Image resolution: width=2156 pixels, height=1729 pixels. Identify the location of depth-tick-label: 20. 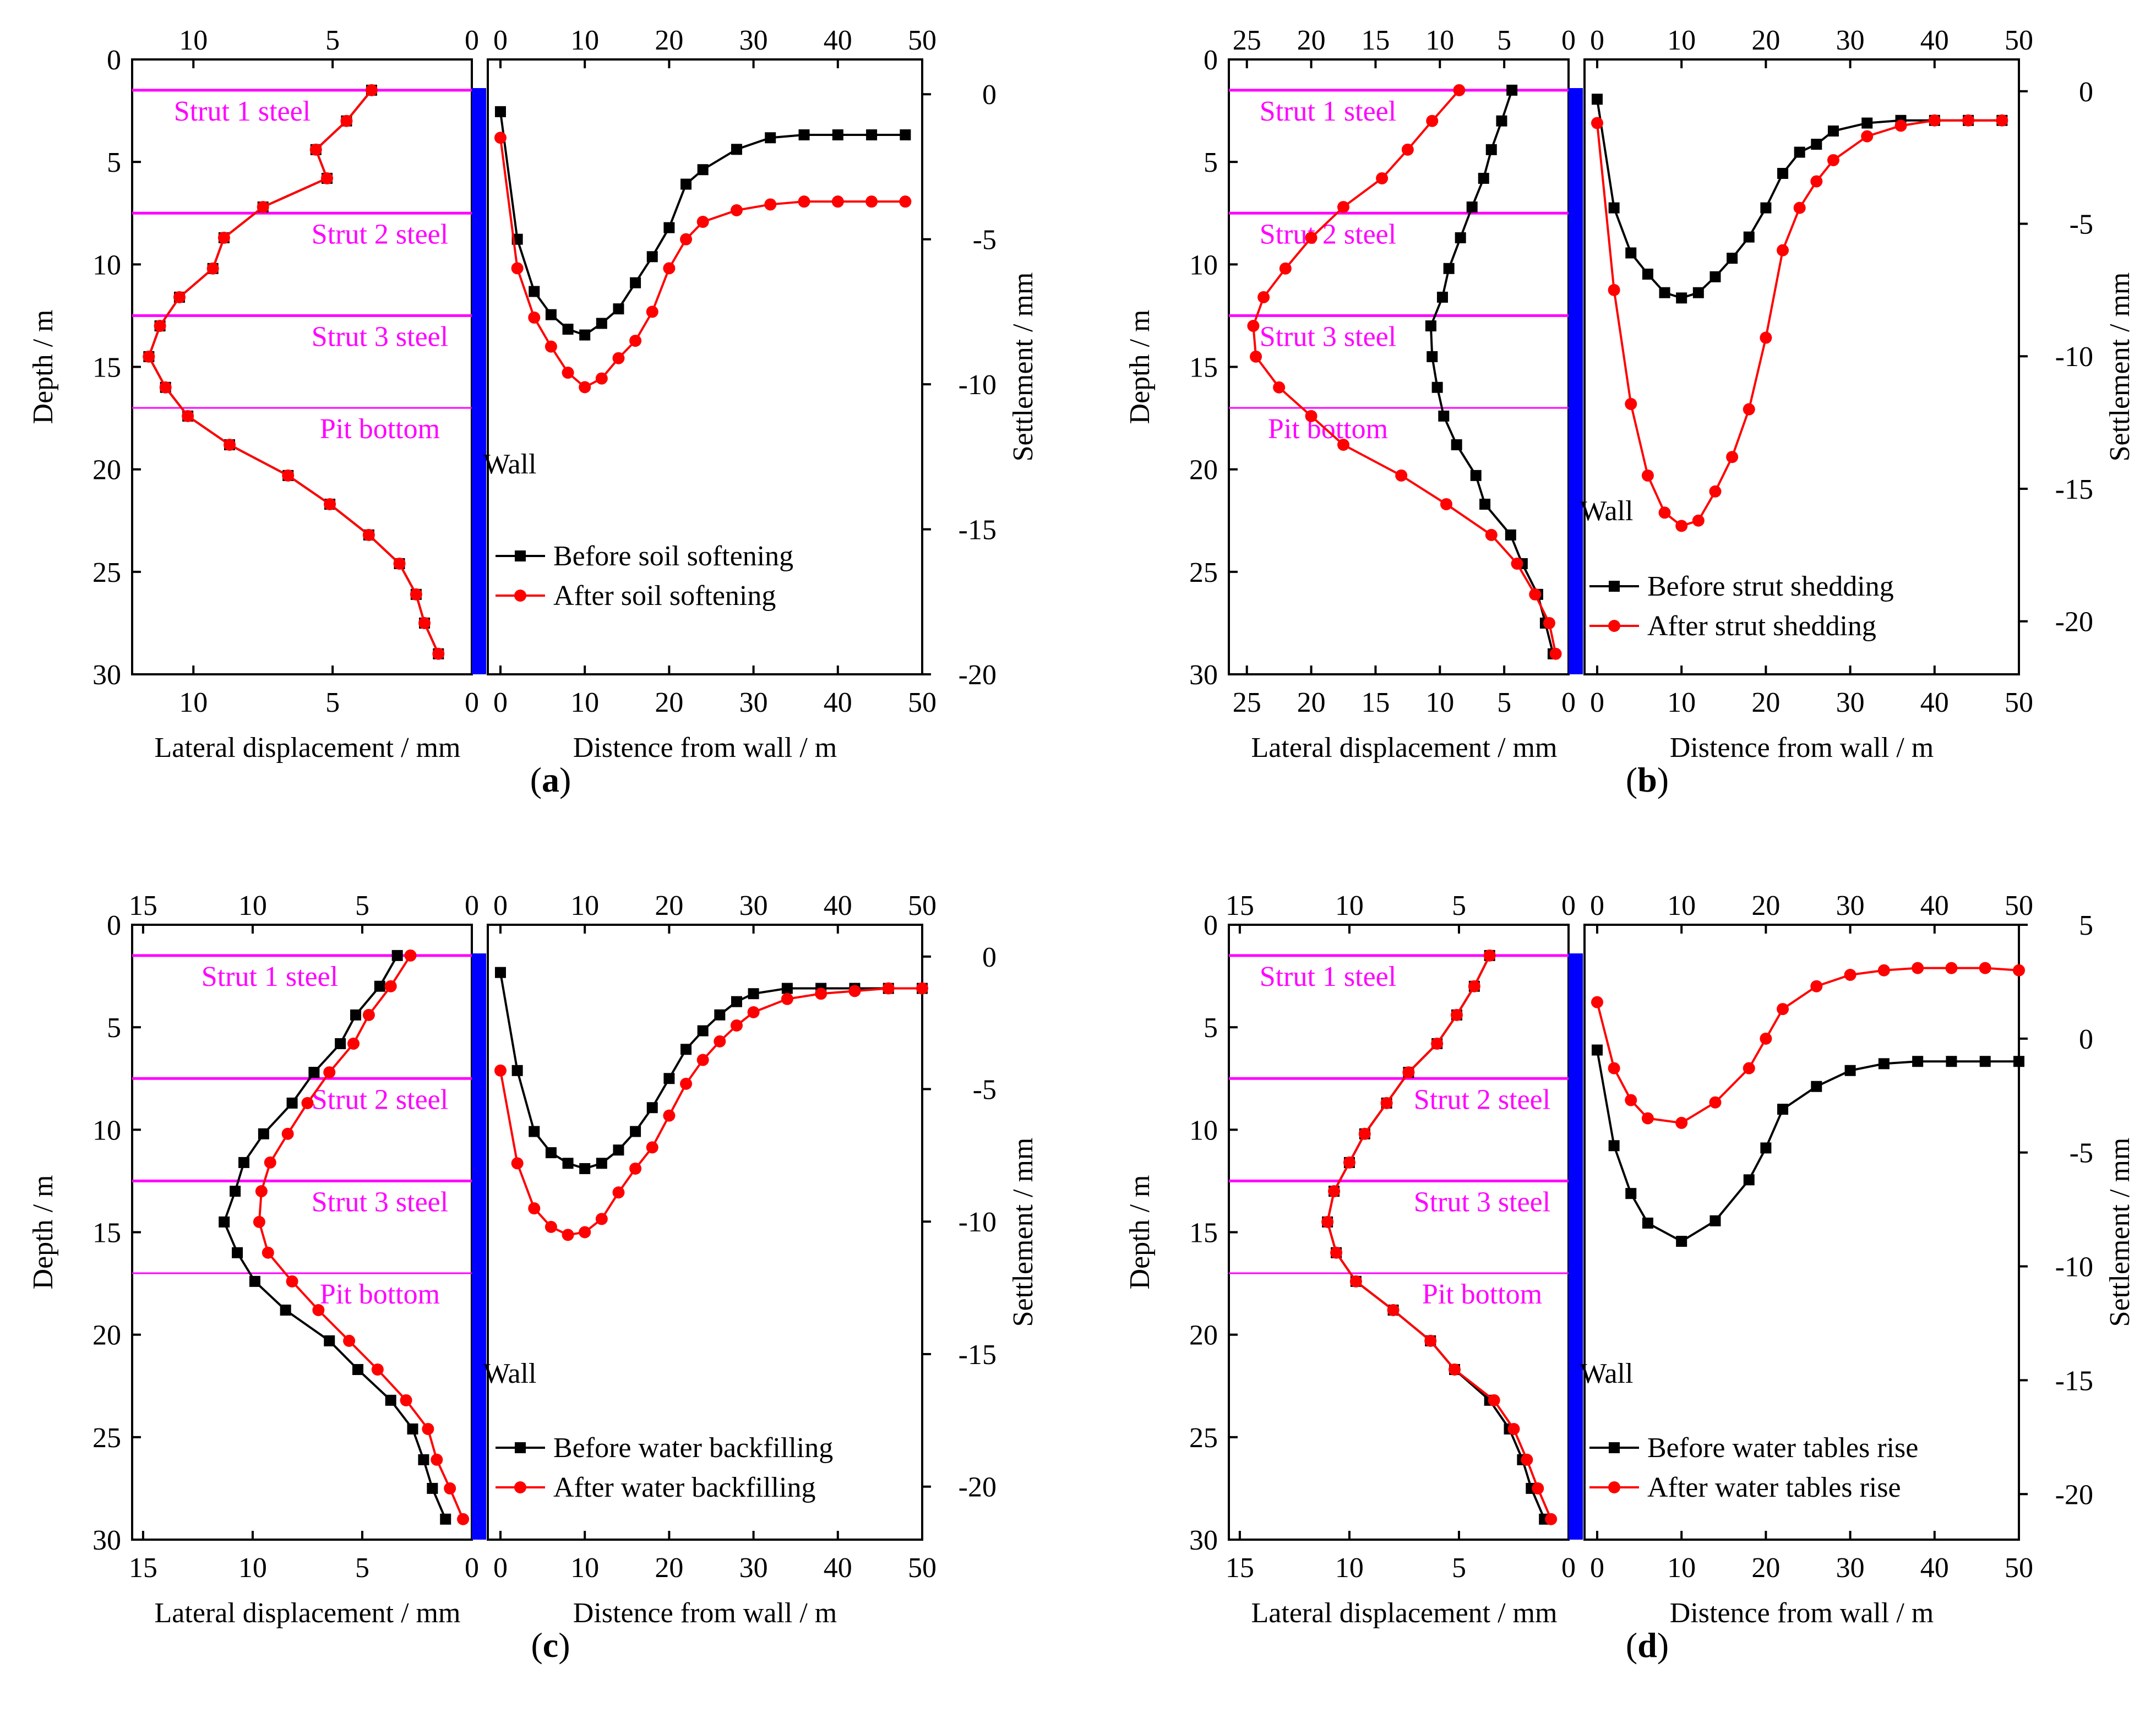
(107, 1335).